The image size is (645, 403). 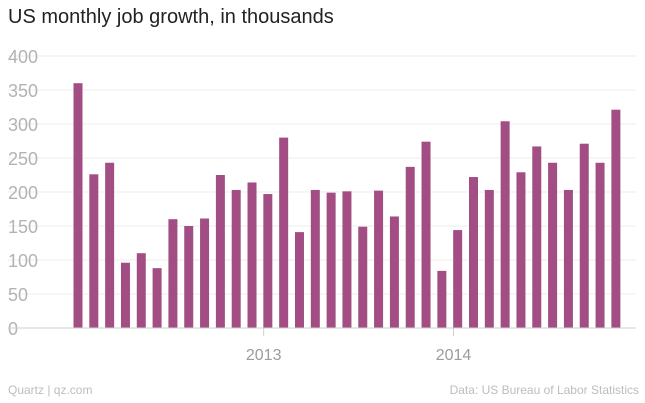 I want to click on y-tick-label: 200, so click(x=23, y=193).